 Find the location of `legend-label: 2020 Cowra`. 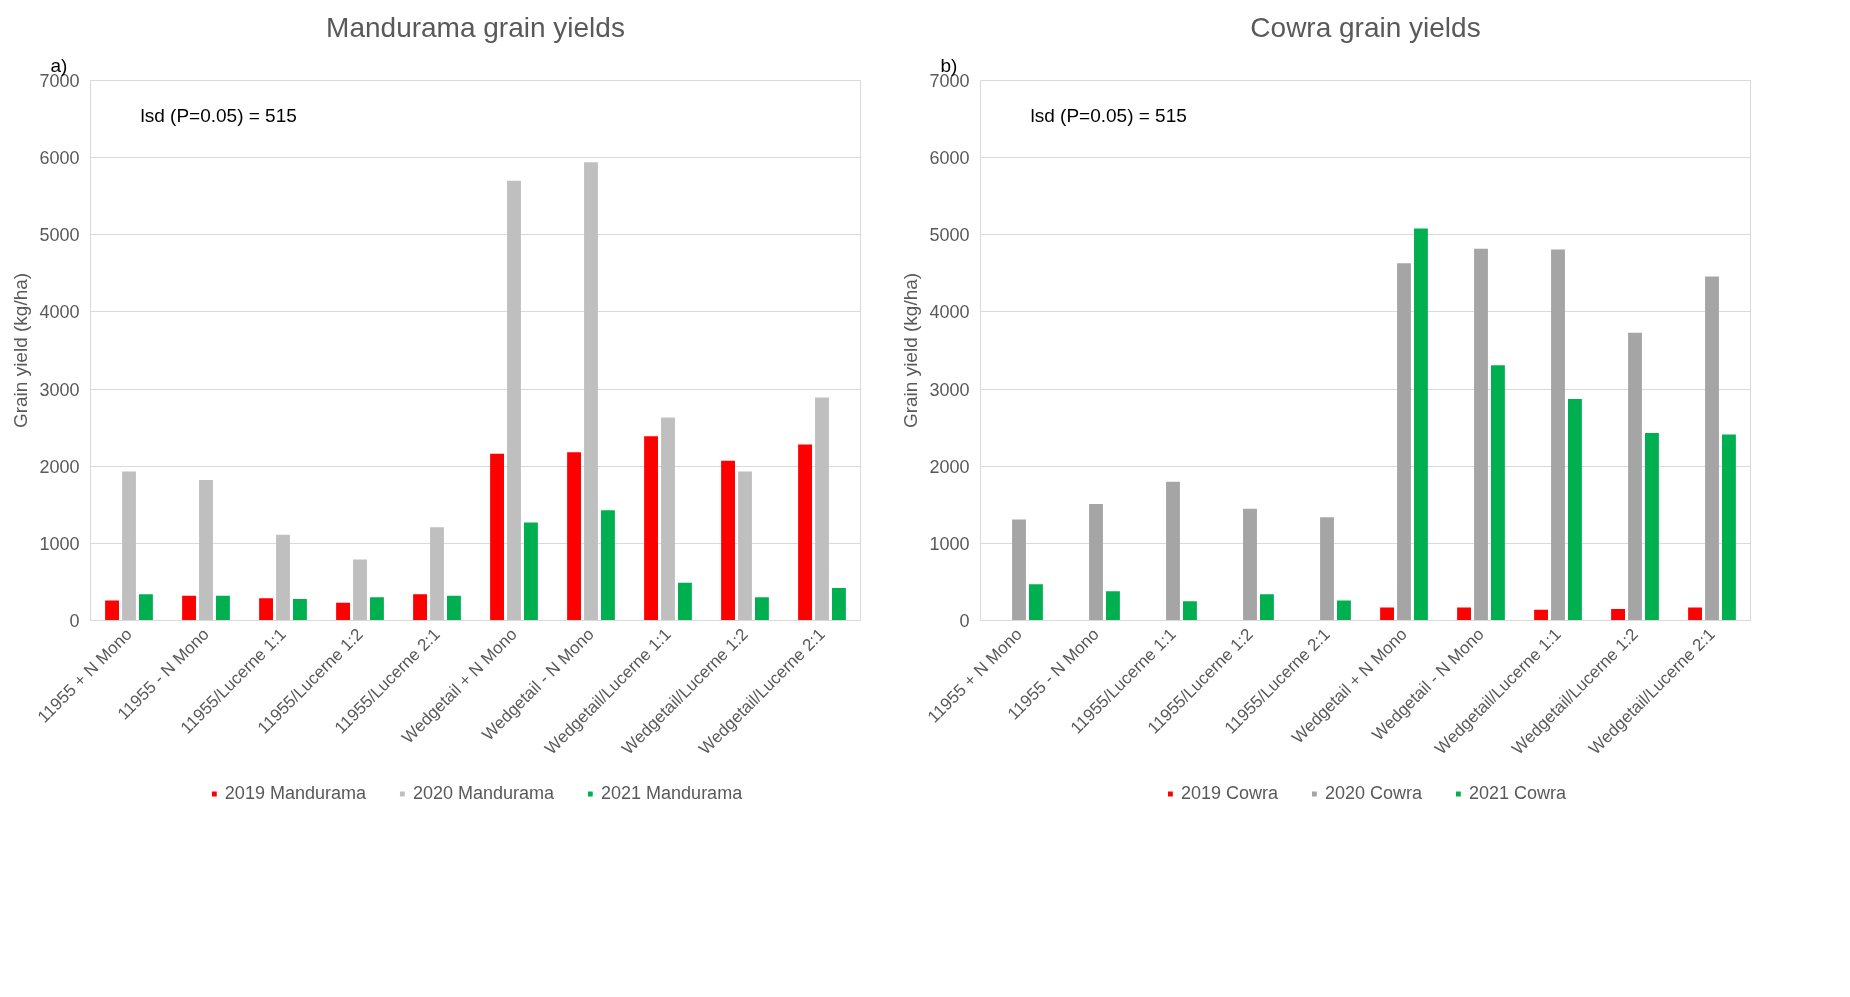

legend-label: 2020 Cowra is located at coordinates (1373, 793).